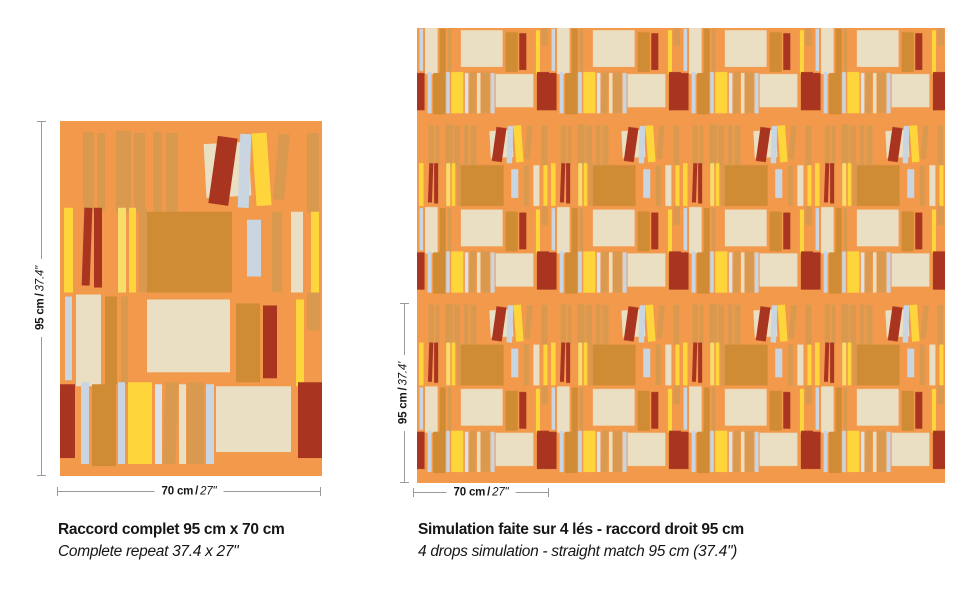 The width and height of the screenshot is (974, 591). I want to click on dimension-imperial: 37.4", so click(40, 278).